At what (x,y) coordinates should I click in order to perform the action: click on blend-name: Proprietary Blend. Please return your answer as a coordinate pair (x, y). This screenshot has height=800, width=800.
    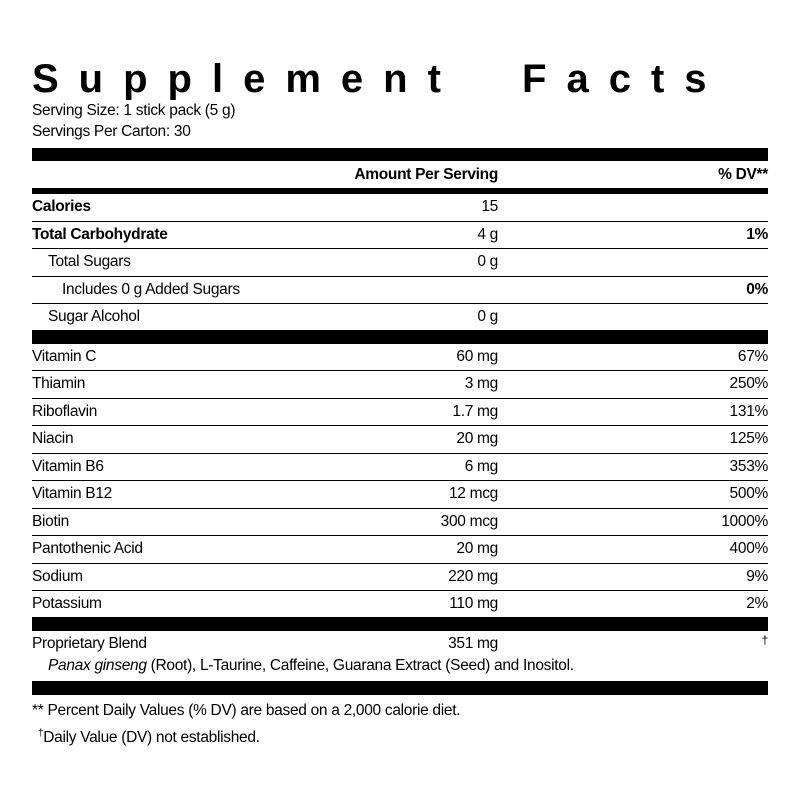
    Looking at the image, I should click on (89, 643).